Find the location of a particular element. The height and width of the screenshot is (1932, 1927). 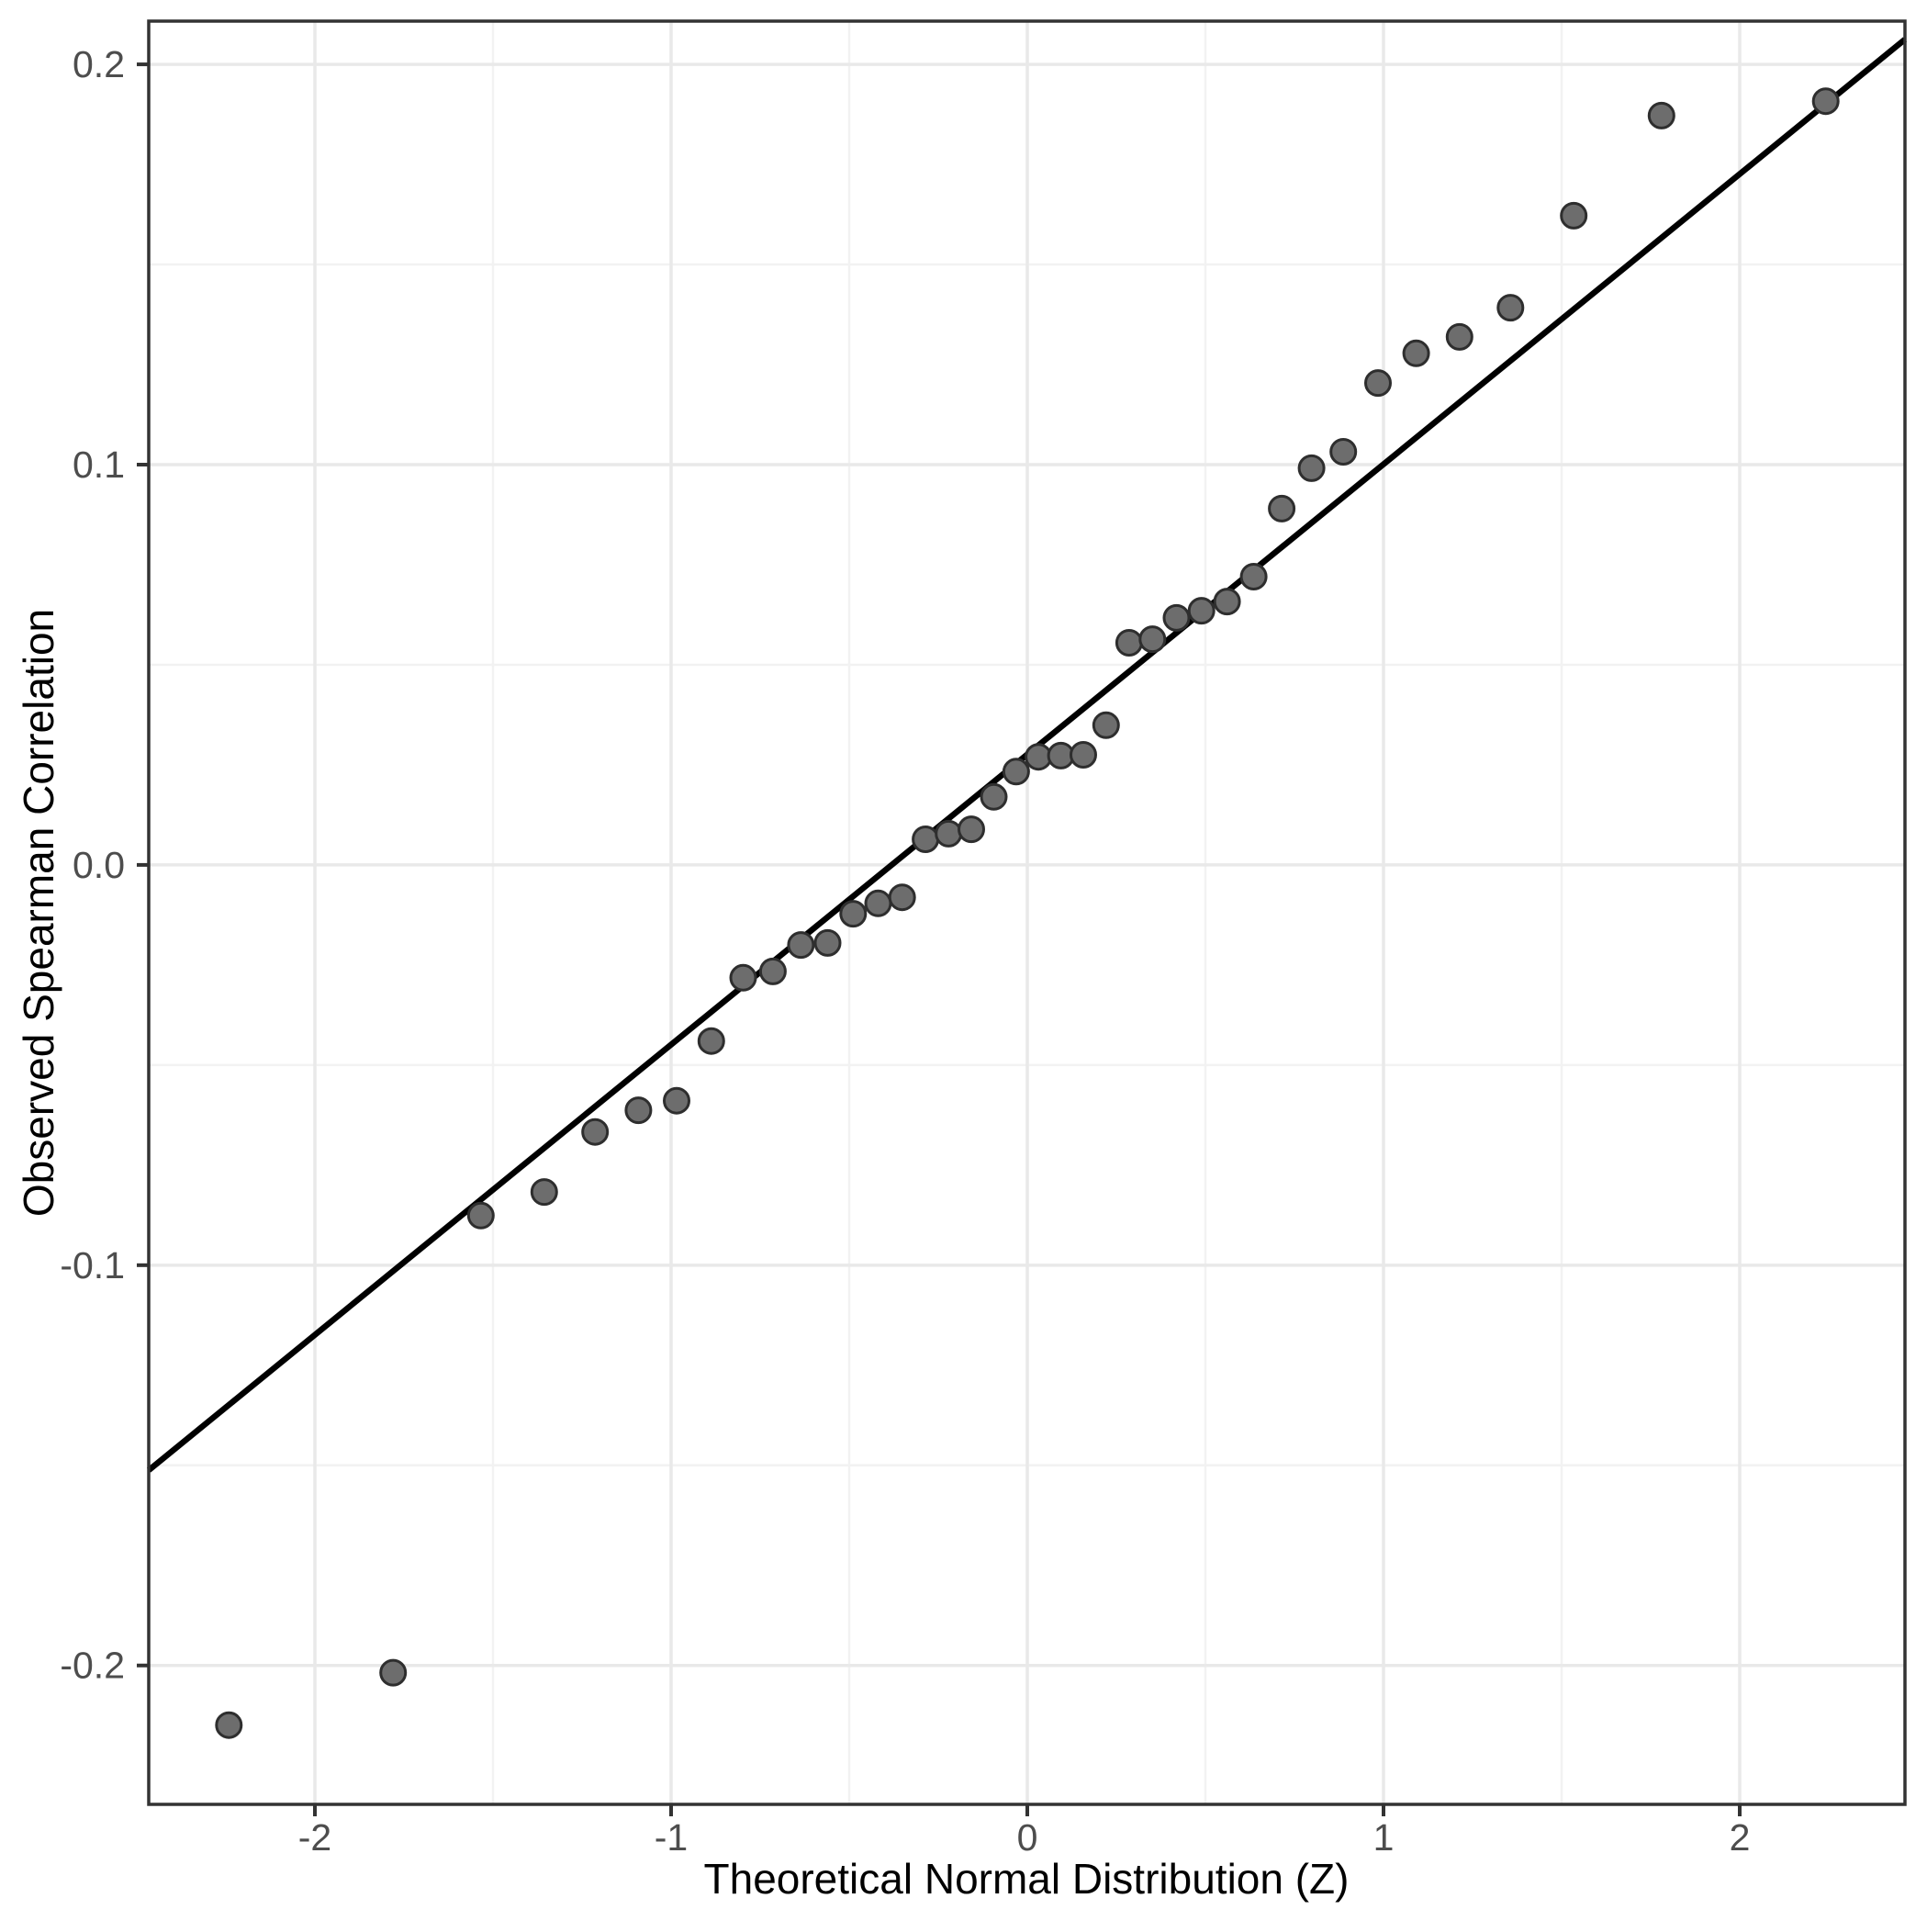

y-axis-tick-label: 0.0 is located at coordinates (99, 865).